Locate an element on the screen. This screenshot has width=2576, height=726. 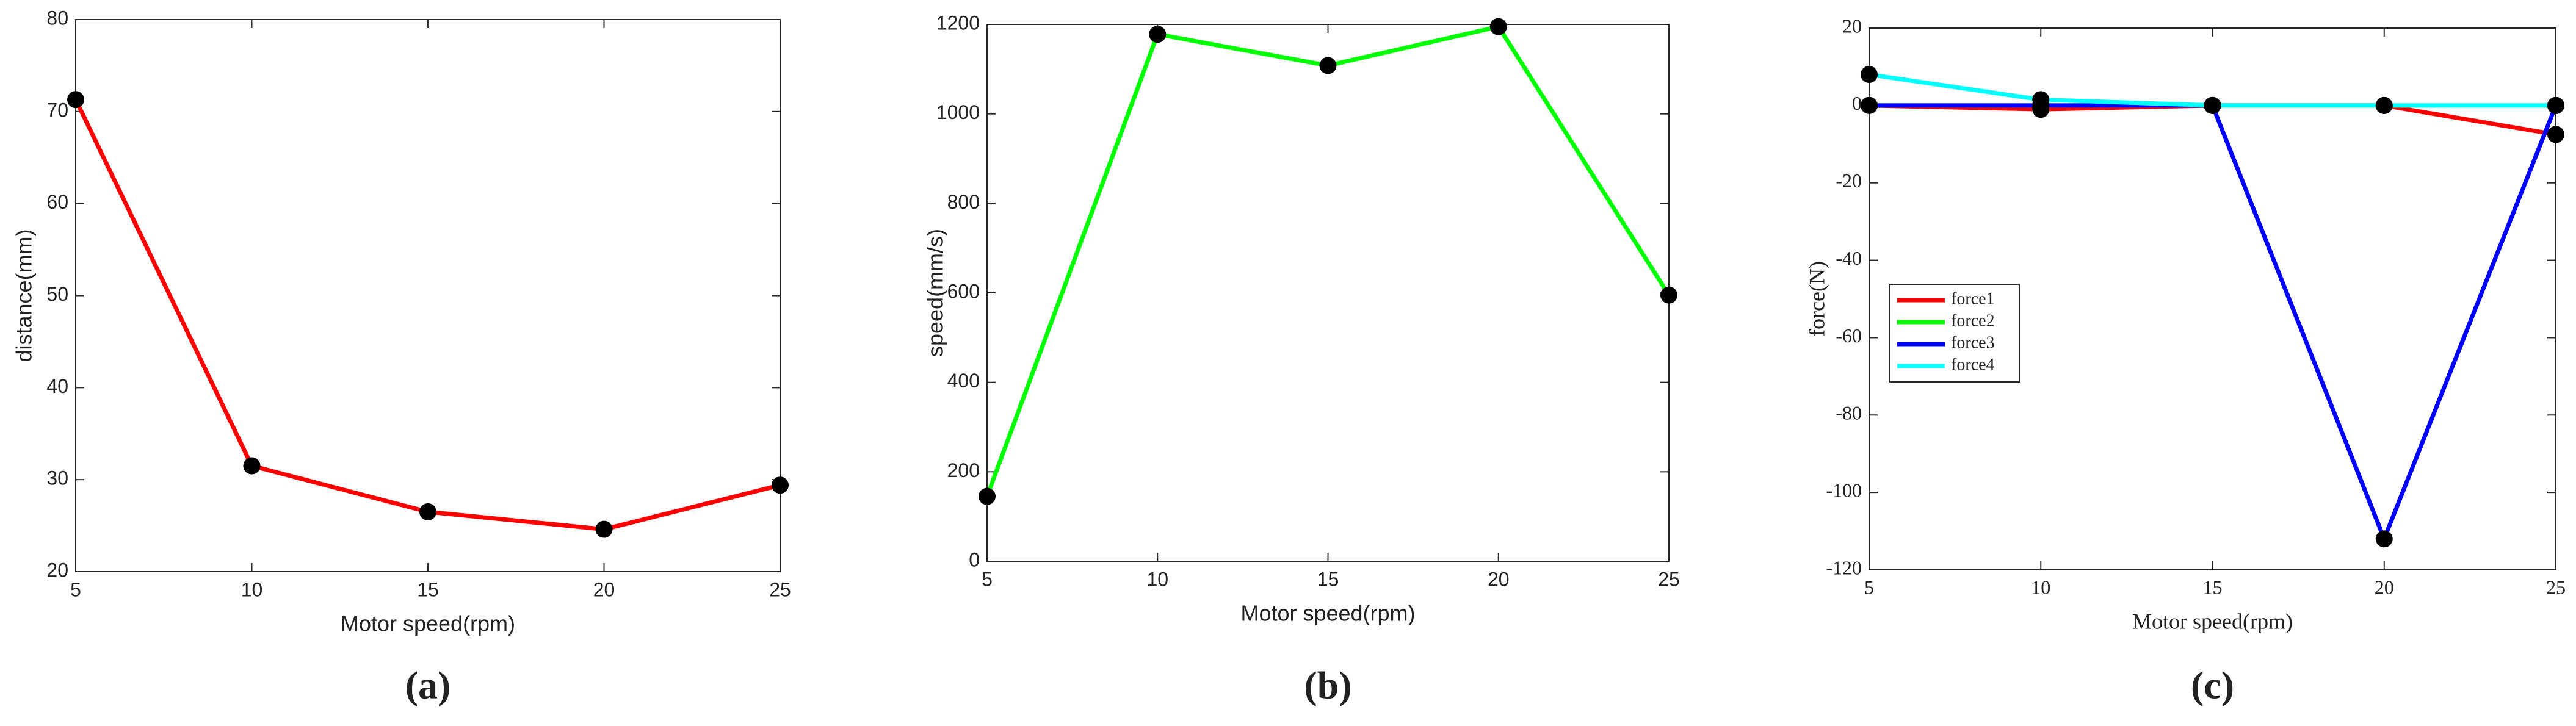
y-tick-label: 800 is located at coordinates (963, 202).